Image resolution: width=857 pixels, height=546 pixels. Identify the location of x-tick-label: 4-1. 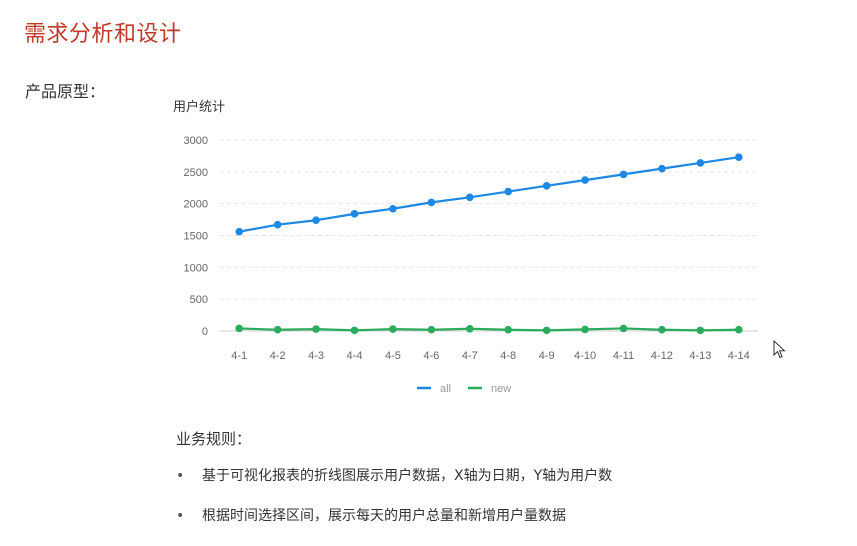
(239, 356).